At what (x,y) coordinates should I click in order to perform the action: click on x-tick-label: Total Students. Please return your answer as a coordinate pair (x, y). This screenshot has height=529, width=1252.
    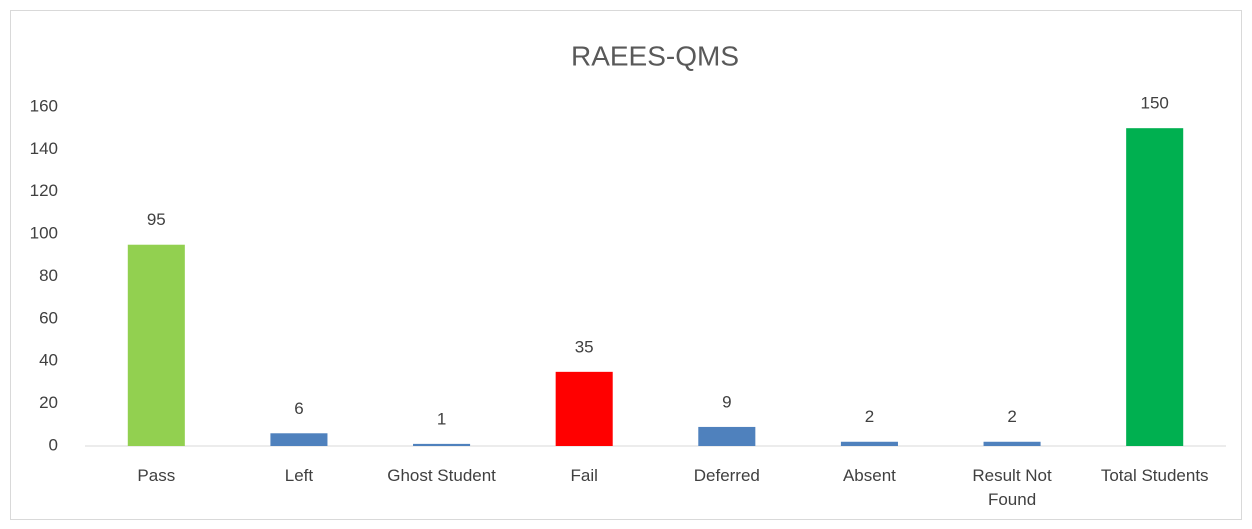
    Looking at the image, I should click on (1154, 475).